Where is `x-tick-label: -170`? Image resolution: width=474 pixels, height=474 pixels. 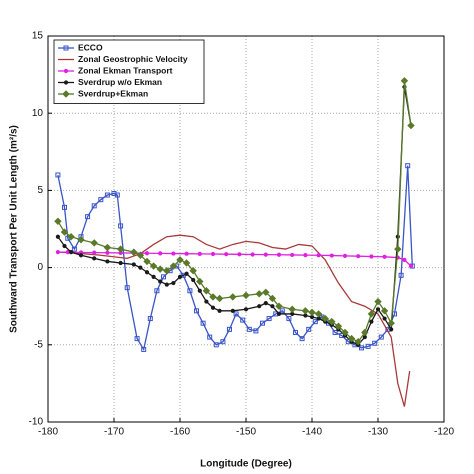
x-tick-label: -170 is located at coordinates (114, 432).